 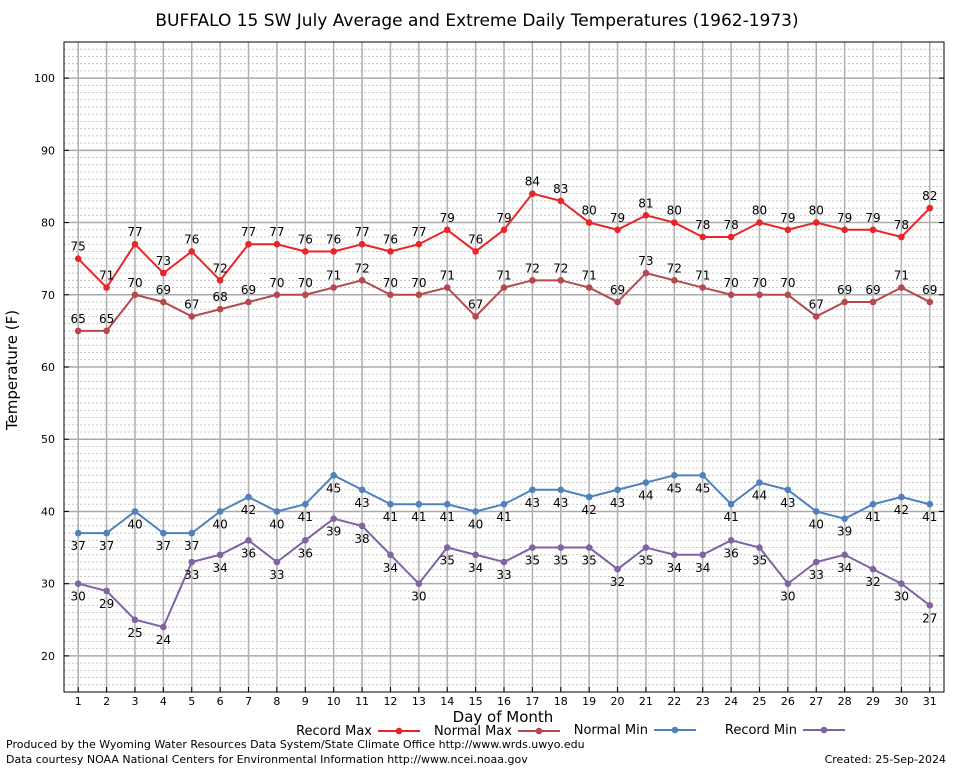 I want to click on legend-marker-record-min, so click(x=824, y=730).